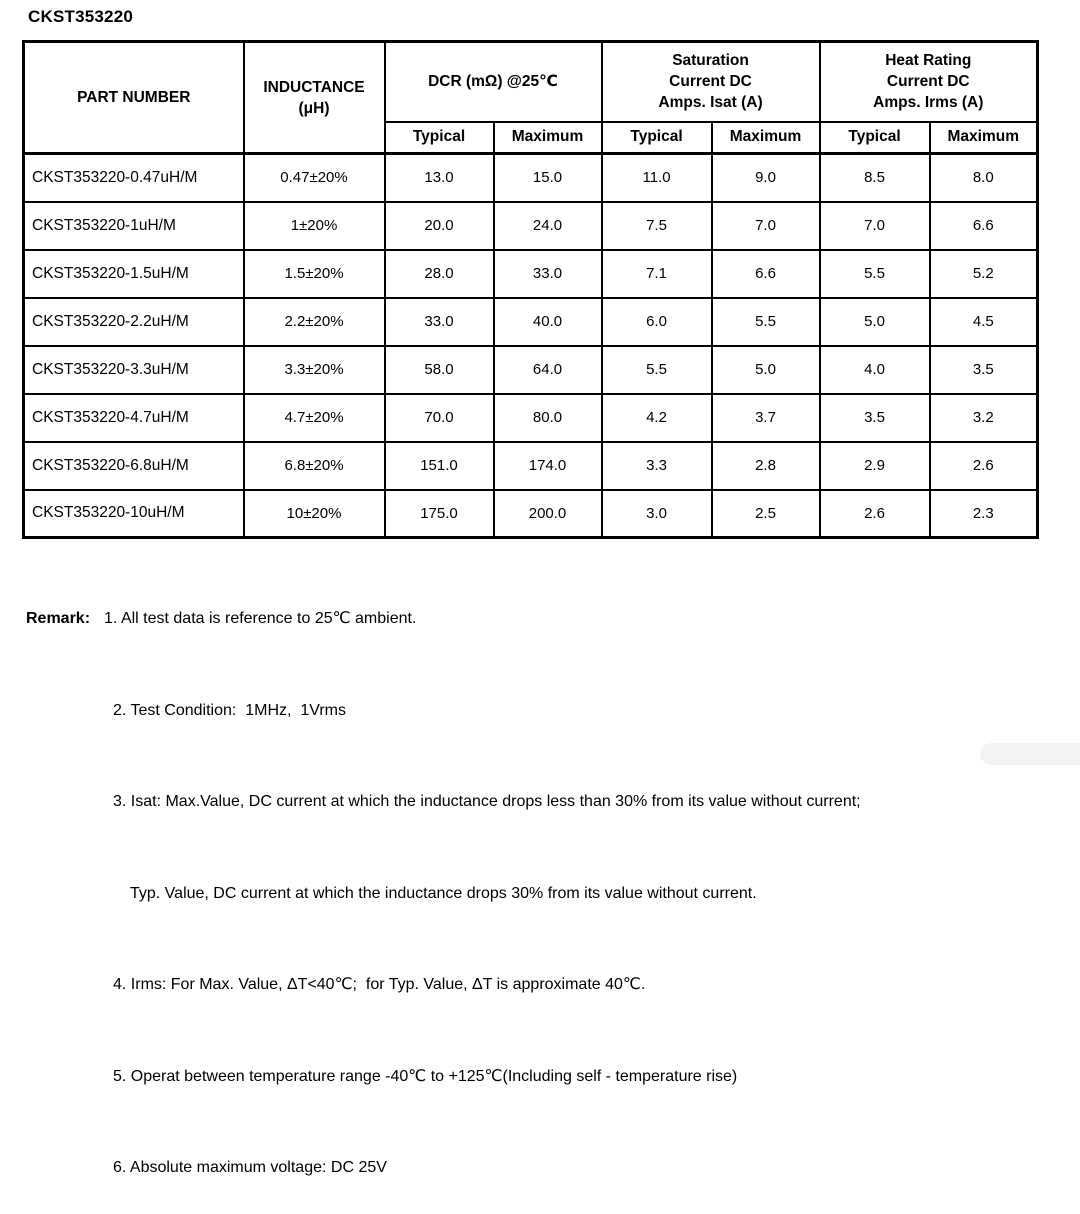 The width and height of the screenshot is (1080, 1214). What do you see at coordinates (133, 417) in the screenshot?
I see `part-number-cell: CKST353220-4.7uH/M` at bounding box center [133, 417].